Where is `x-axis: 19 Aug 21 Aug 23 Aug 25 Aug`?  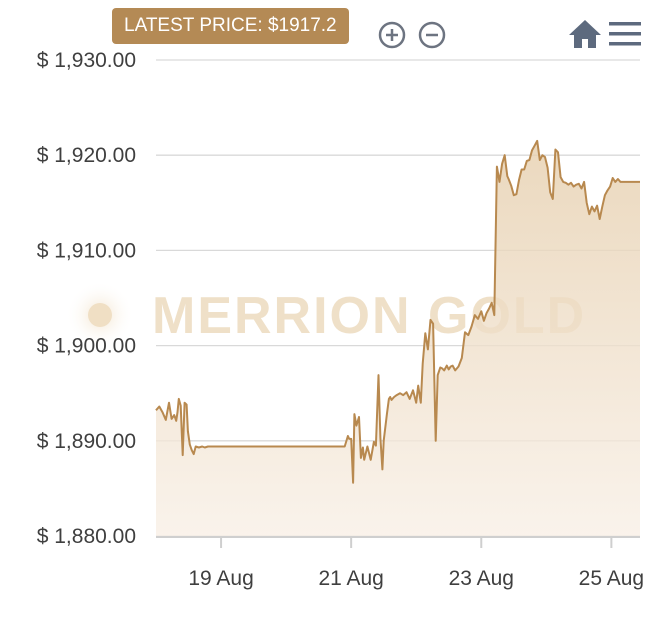
x-axis: 19 Aug 21 Aug 23 Aug 25 Aug is located at coordinates (400, 563).